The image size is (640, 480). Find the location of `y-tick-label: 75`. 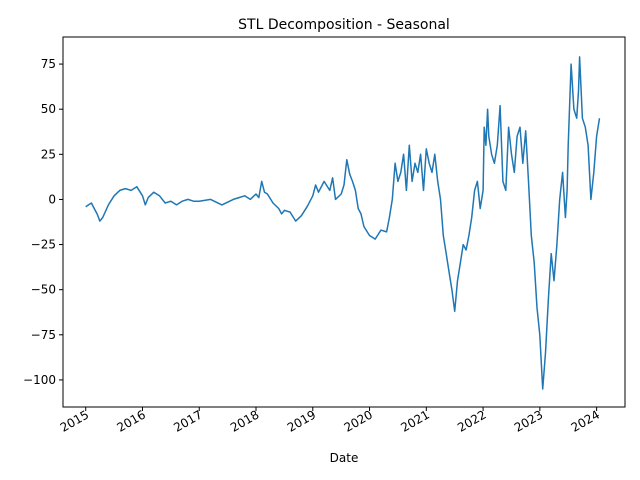

y-tick-label: 75 is located at coordinates (48, 64).